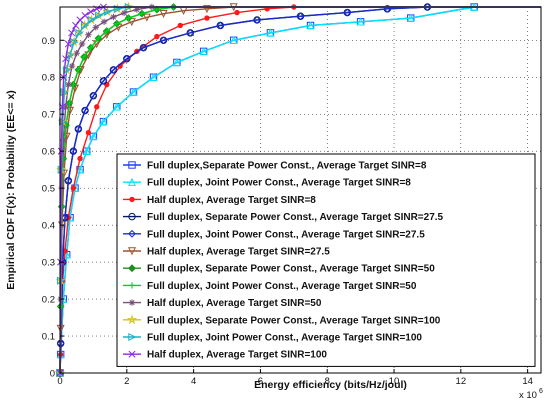 The height and width of the screenshot is (404, 550). I want to click on x-tick-label: 14, so click(527, 381).